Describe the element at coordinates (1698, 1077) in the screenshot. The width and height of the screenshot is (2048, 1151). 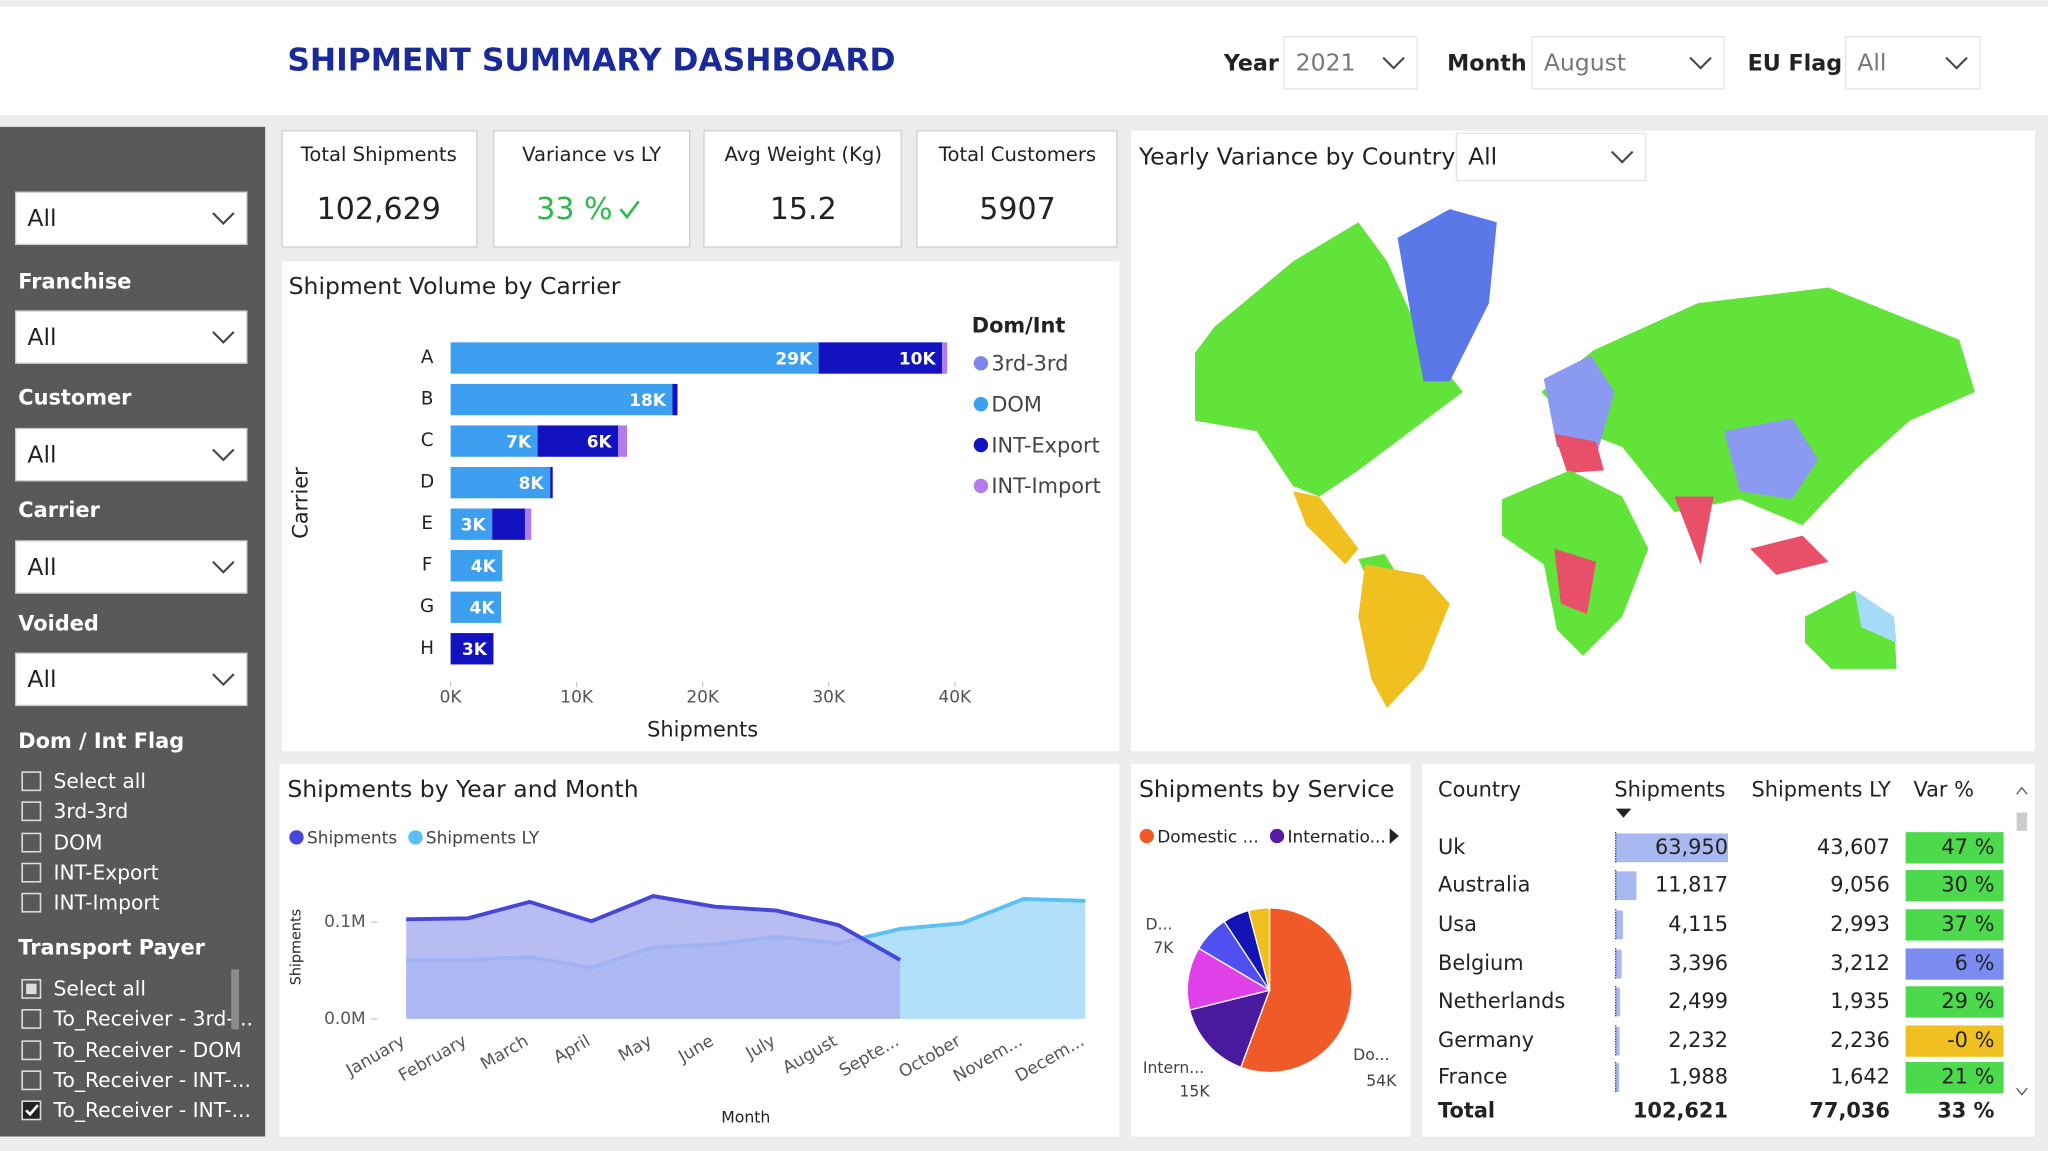
I see `cell-shipments: 1,988` at that location.